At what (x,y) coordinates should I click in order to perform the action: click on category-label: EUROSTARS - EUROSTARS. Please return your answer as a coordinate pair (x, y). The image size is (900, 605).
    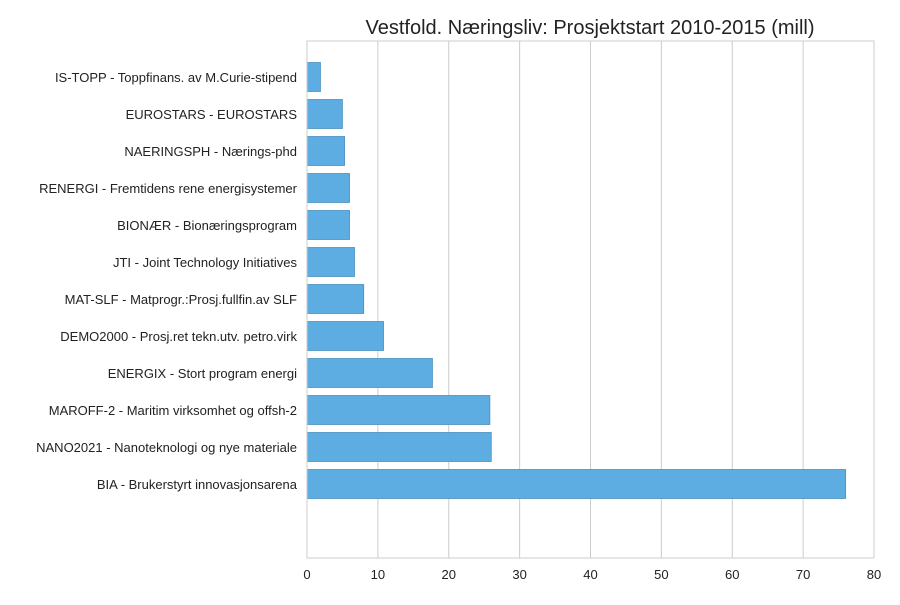
    Looking at the image, I should click on (212, 114).